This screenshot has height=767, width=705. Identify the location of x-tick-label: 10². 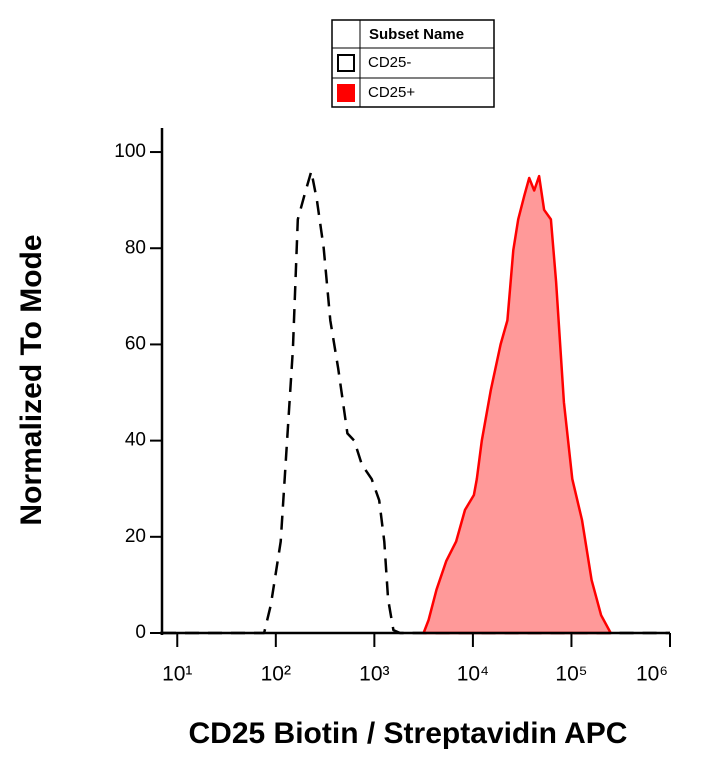
(276, 674).